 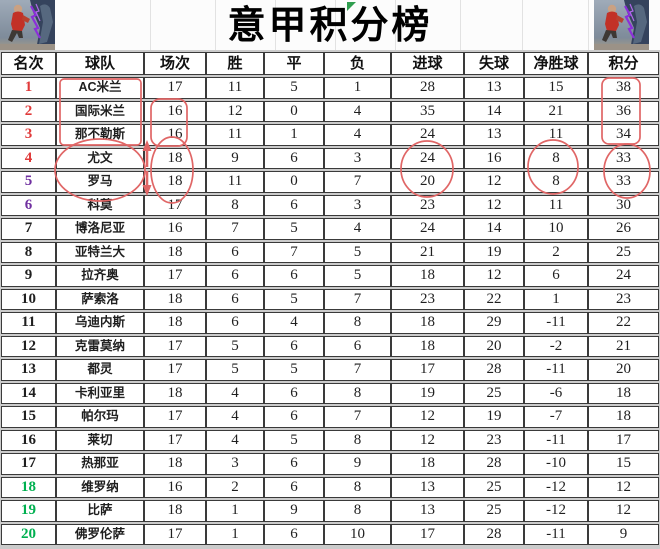 What do you see at coordinates (330, 88) in the screenshot?
I see `table-row: 1 AC米兰 17 11 5 1 28 13 15 38` at bounding box center [330, 88].